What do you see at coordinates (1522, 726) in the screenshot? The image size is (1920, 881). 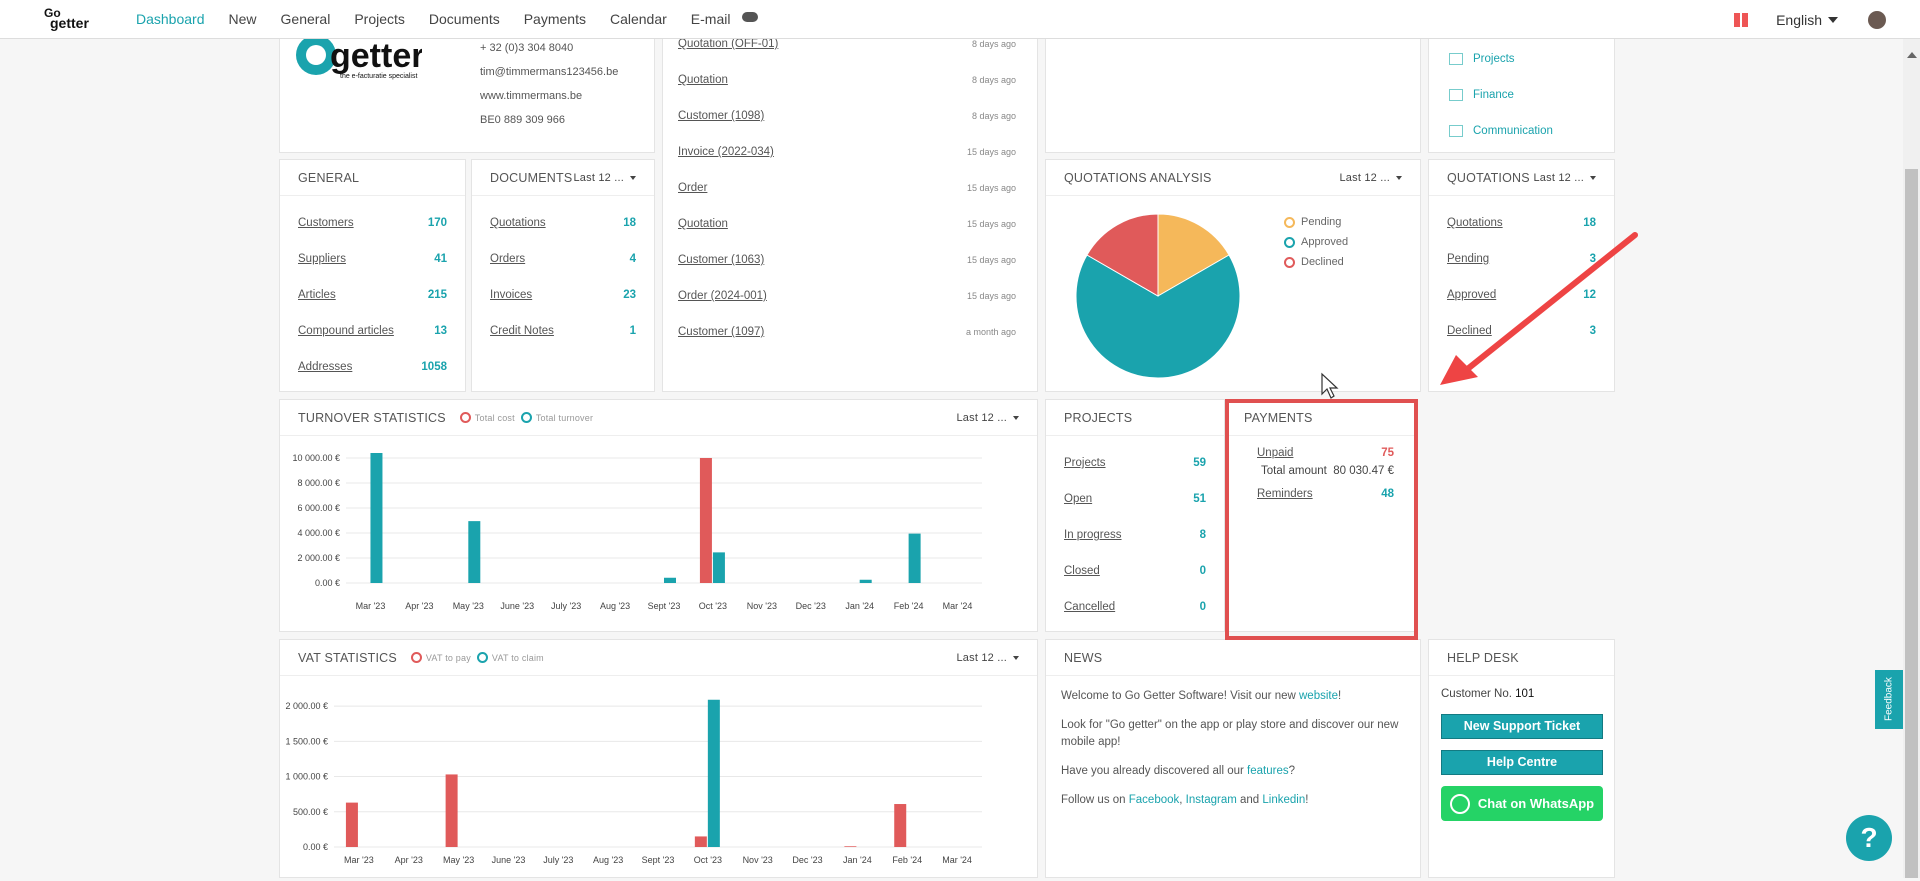 I see `new-support-ticket-button: New Support Ticket` at bounding box center [1522, 726].